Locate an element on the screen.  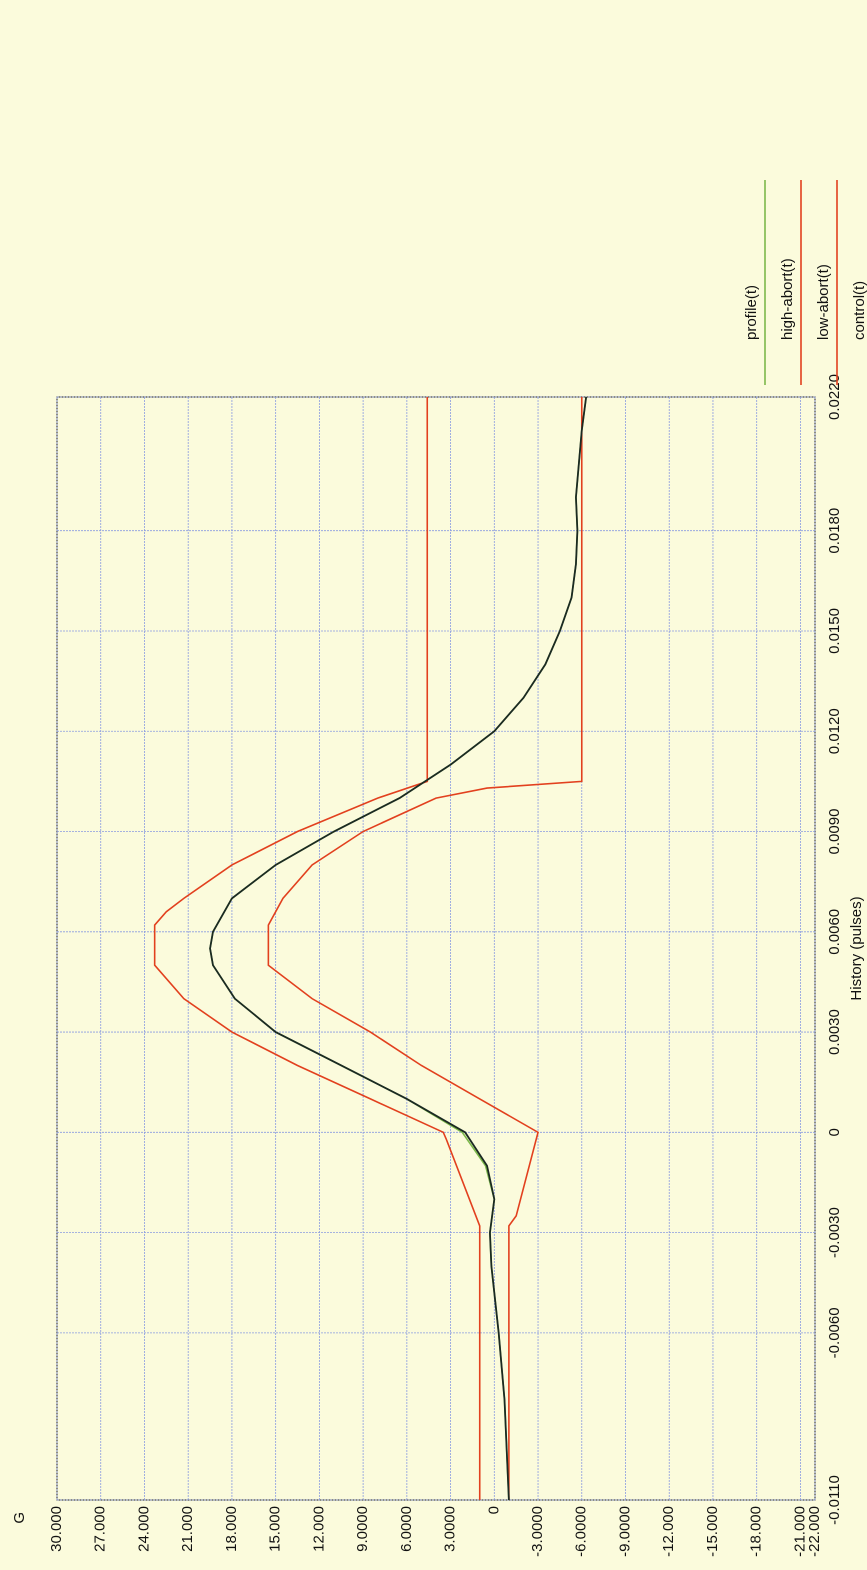
y-tick-label: 15.000 is located at coordinates (275, 1529).